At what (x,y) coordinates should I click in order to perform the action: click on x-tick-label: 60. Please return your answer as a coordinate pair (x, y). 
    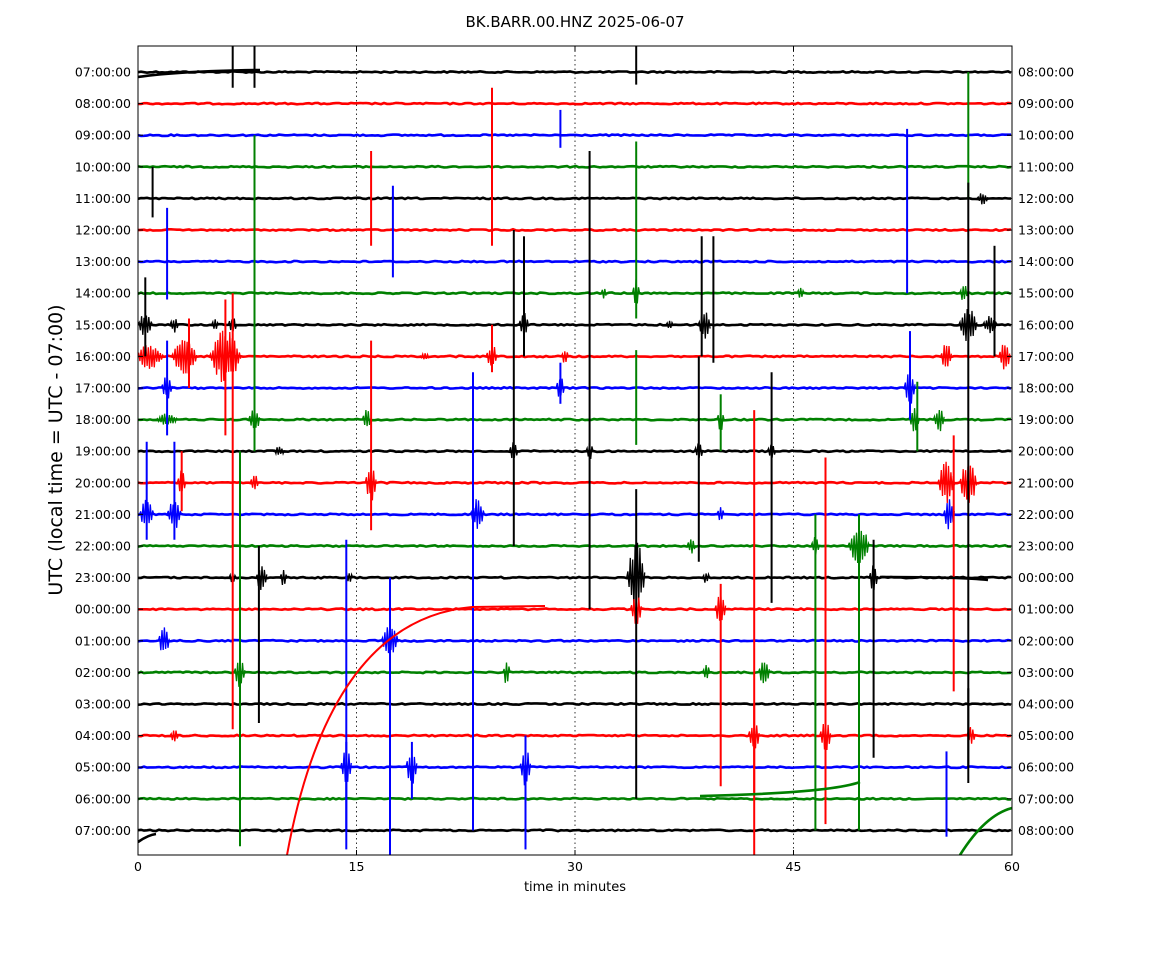
    Looking at the image, I should click on (1012, 866).